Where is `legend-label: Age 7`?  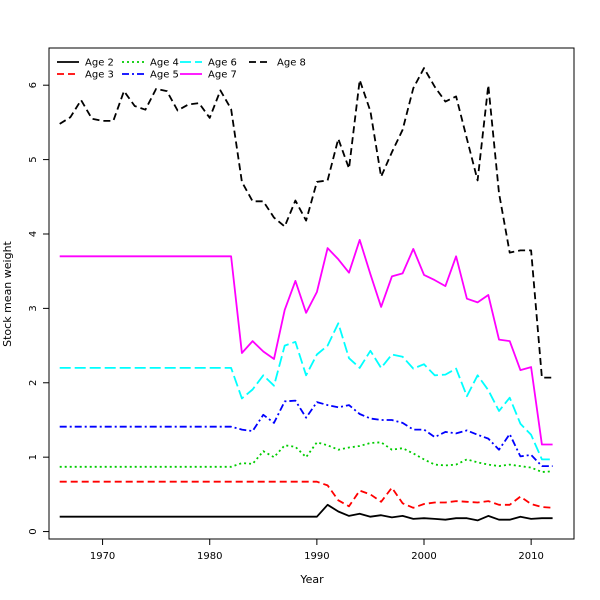 legend-label: Age 7 is located at coordinates (222, 75).